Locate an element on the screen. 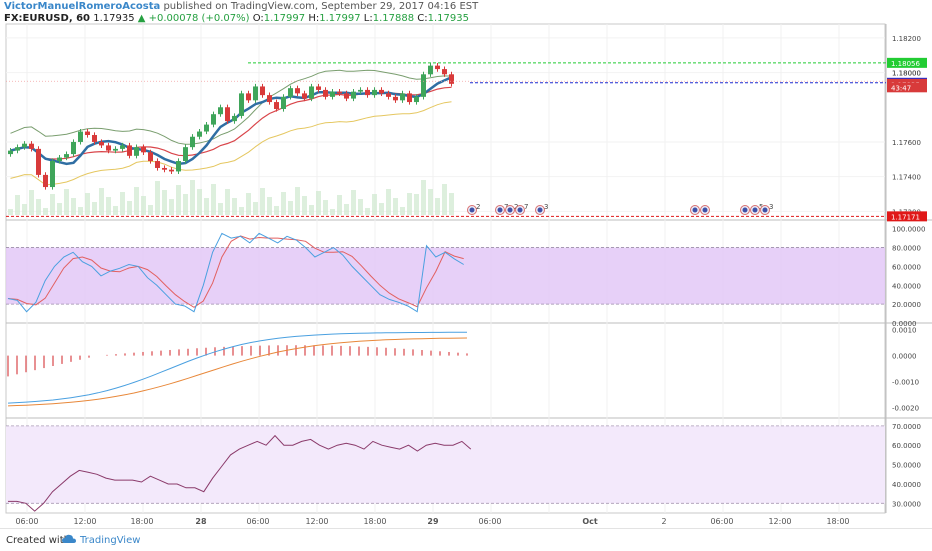  rsi-tick-label: 60.0000 is located at coordinates (906, 446).